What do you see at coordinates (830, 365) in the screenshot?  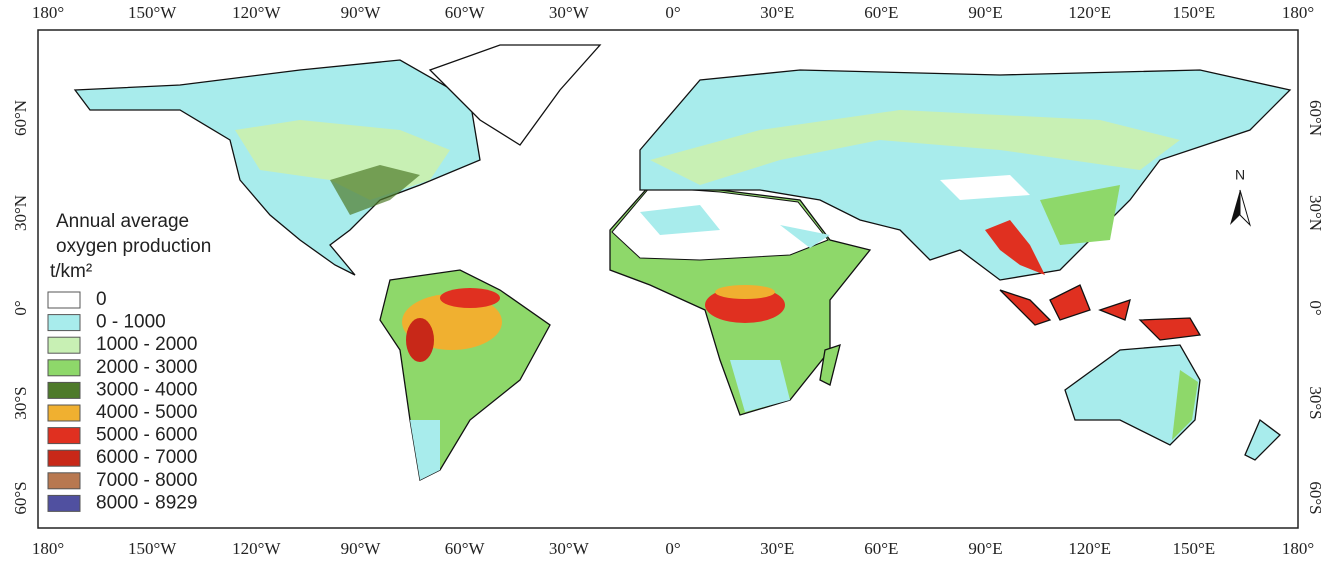 I see `madagascar` at bounding box center [830, 365].